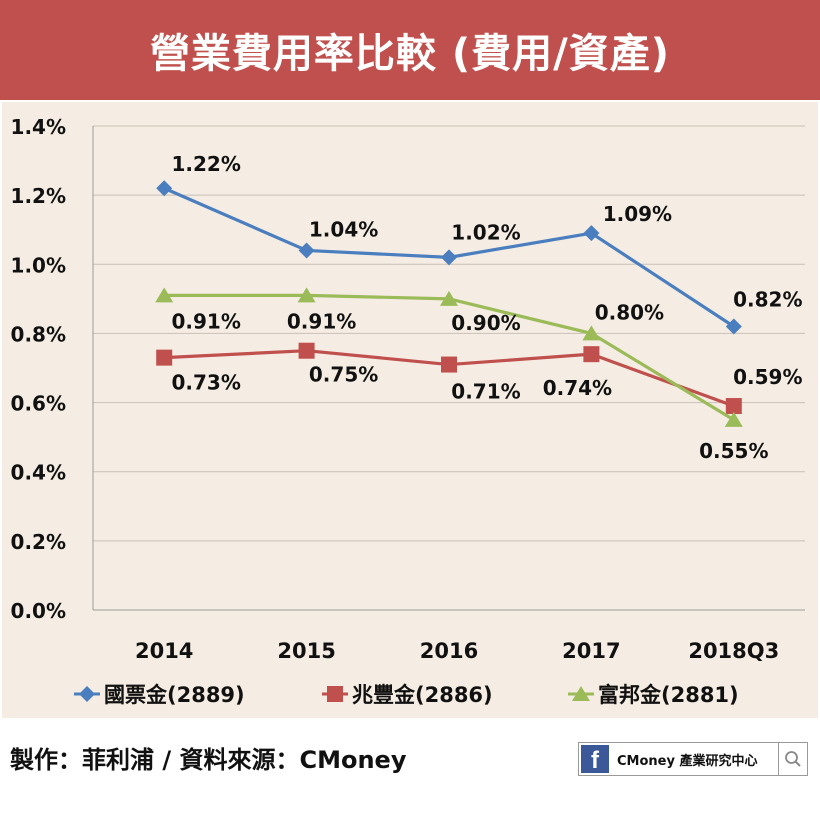 The width and height of the screenshot is (820, 820). Describe the element at coordinates (38, 334) in the screenshot. I see `y-tick-label: 0.8%` at that location.